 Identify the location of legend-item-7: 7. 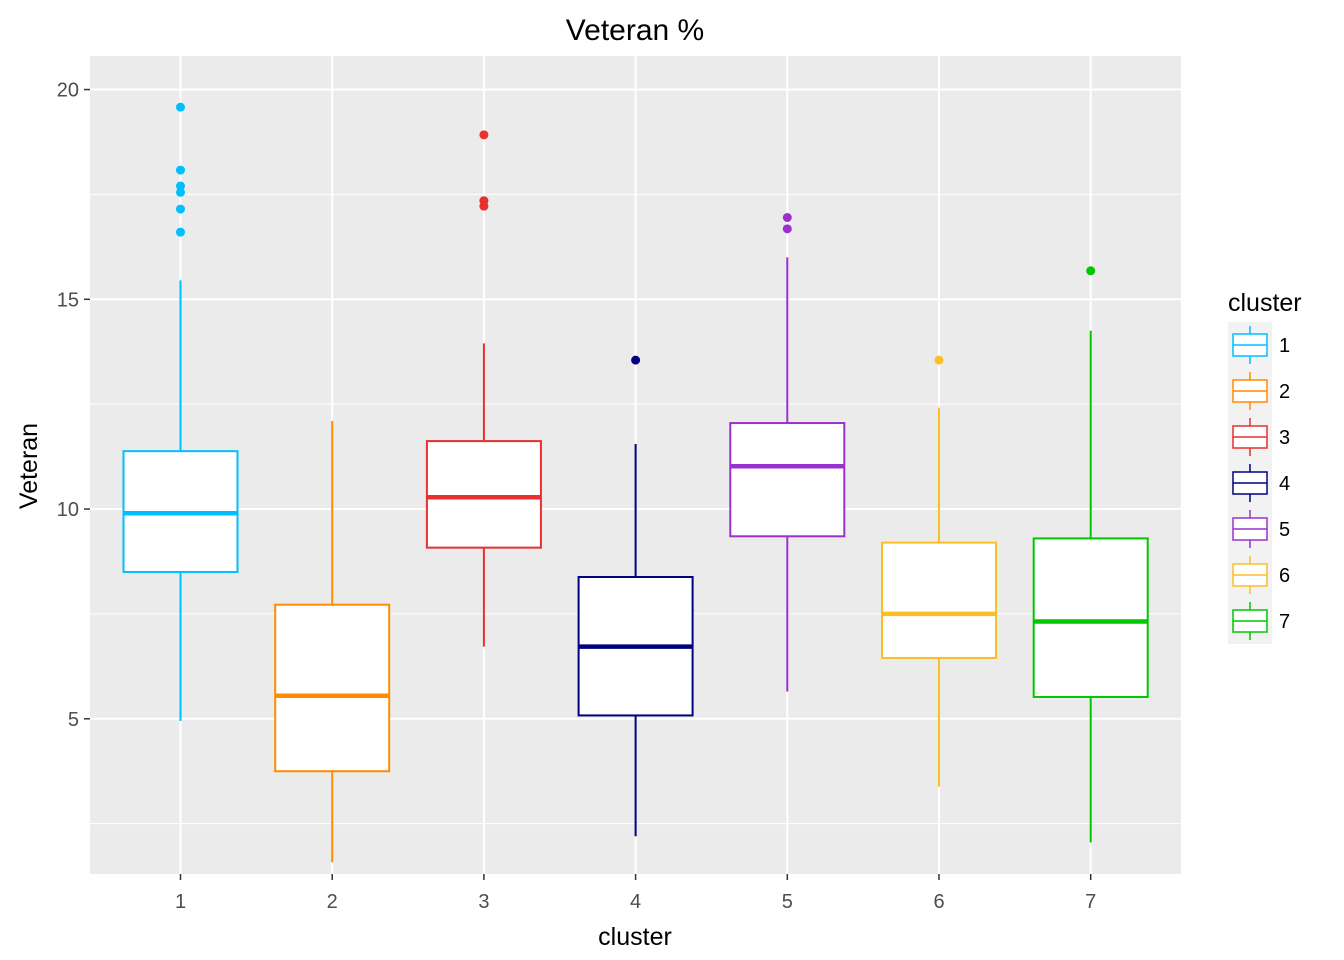
(1259, 621).